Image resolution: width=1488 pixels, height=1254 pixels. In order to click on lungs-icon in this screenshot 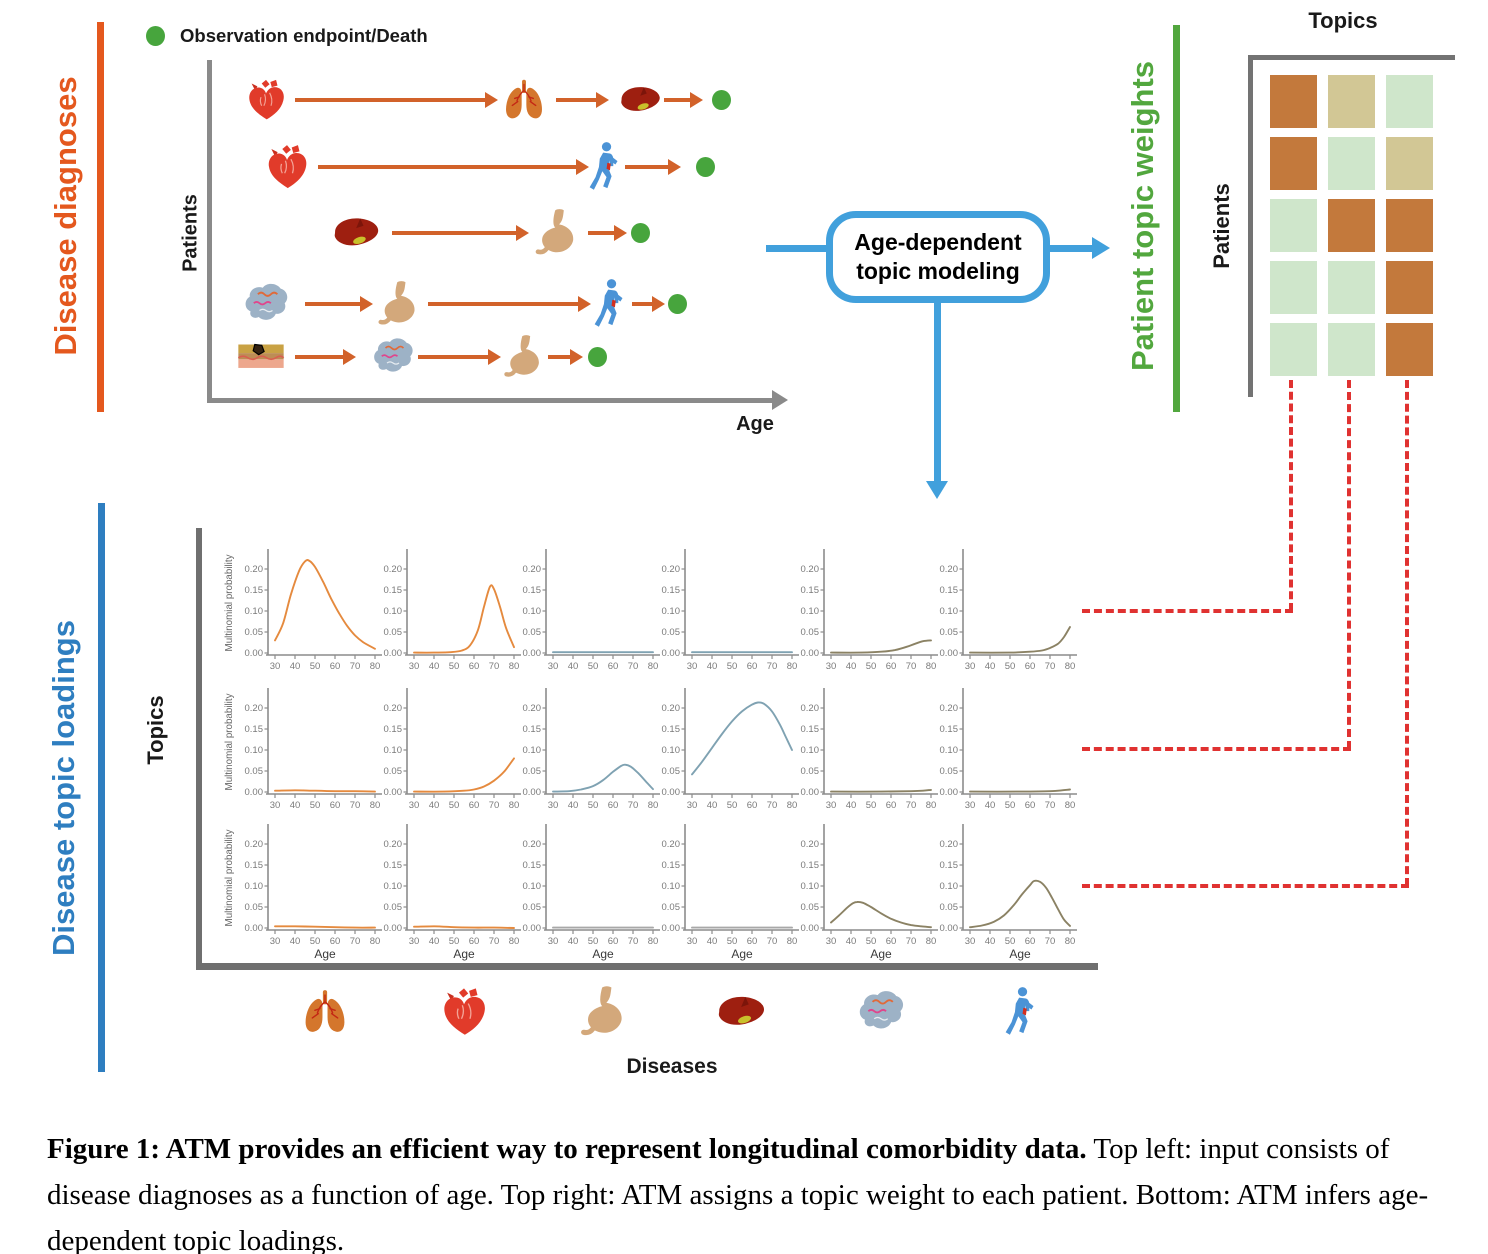, I will do `click(325, 1012)`.